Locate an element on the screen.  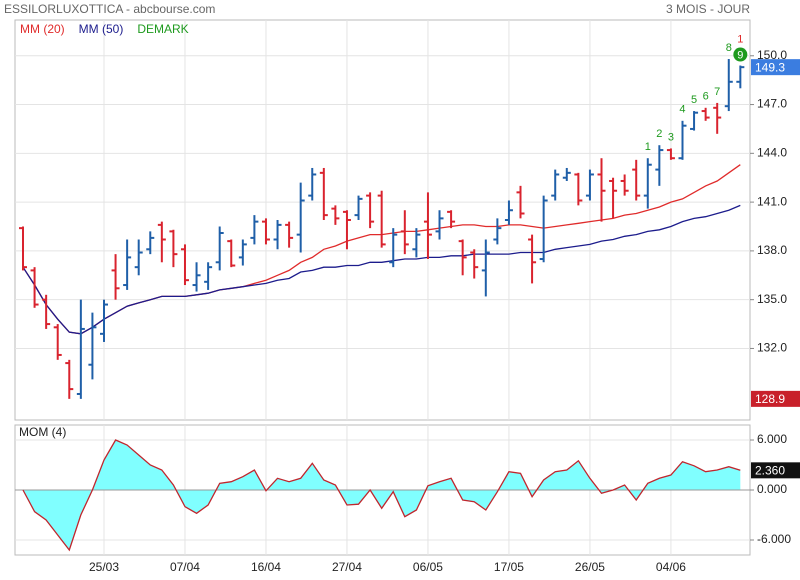
legend-entry: DEMARK is located at coordinates (162, 29).